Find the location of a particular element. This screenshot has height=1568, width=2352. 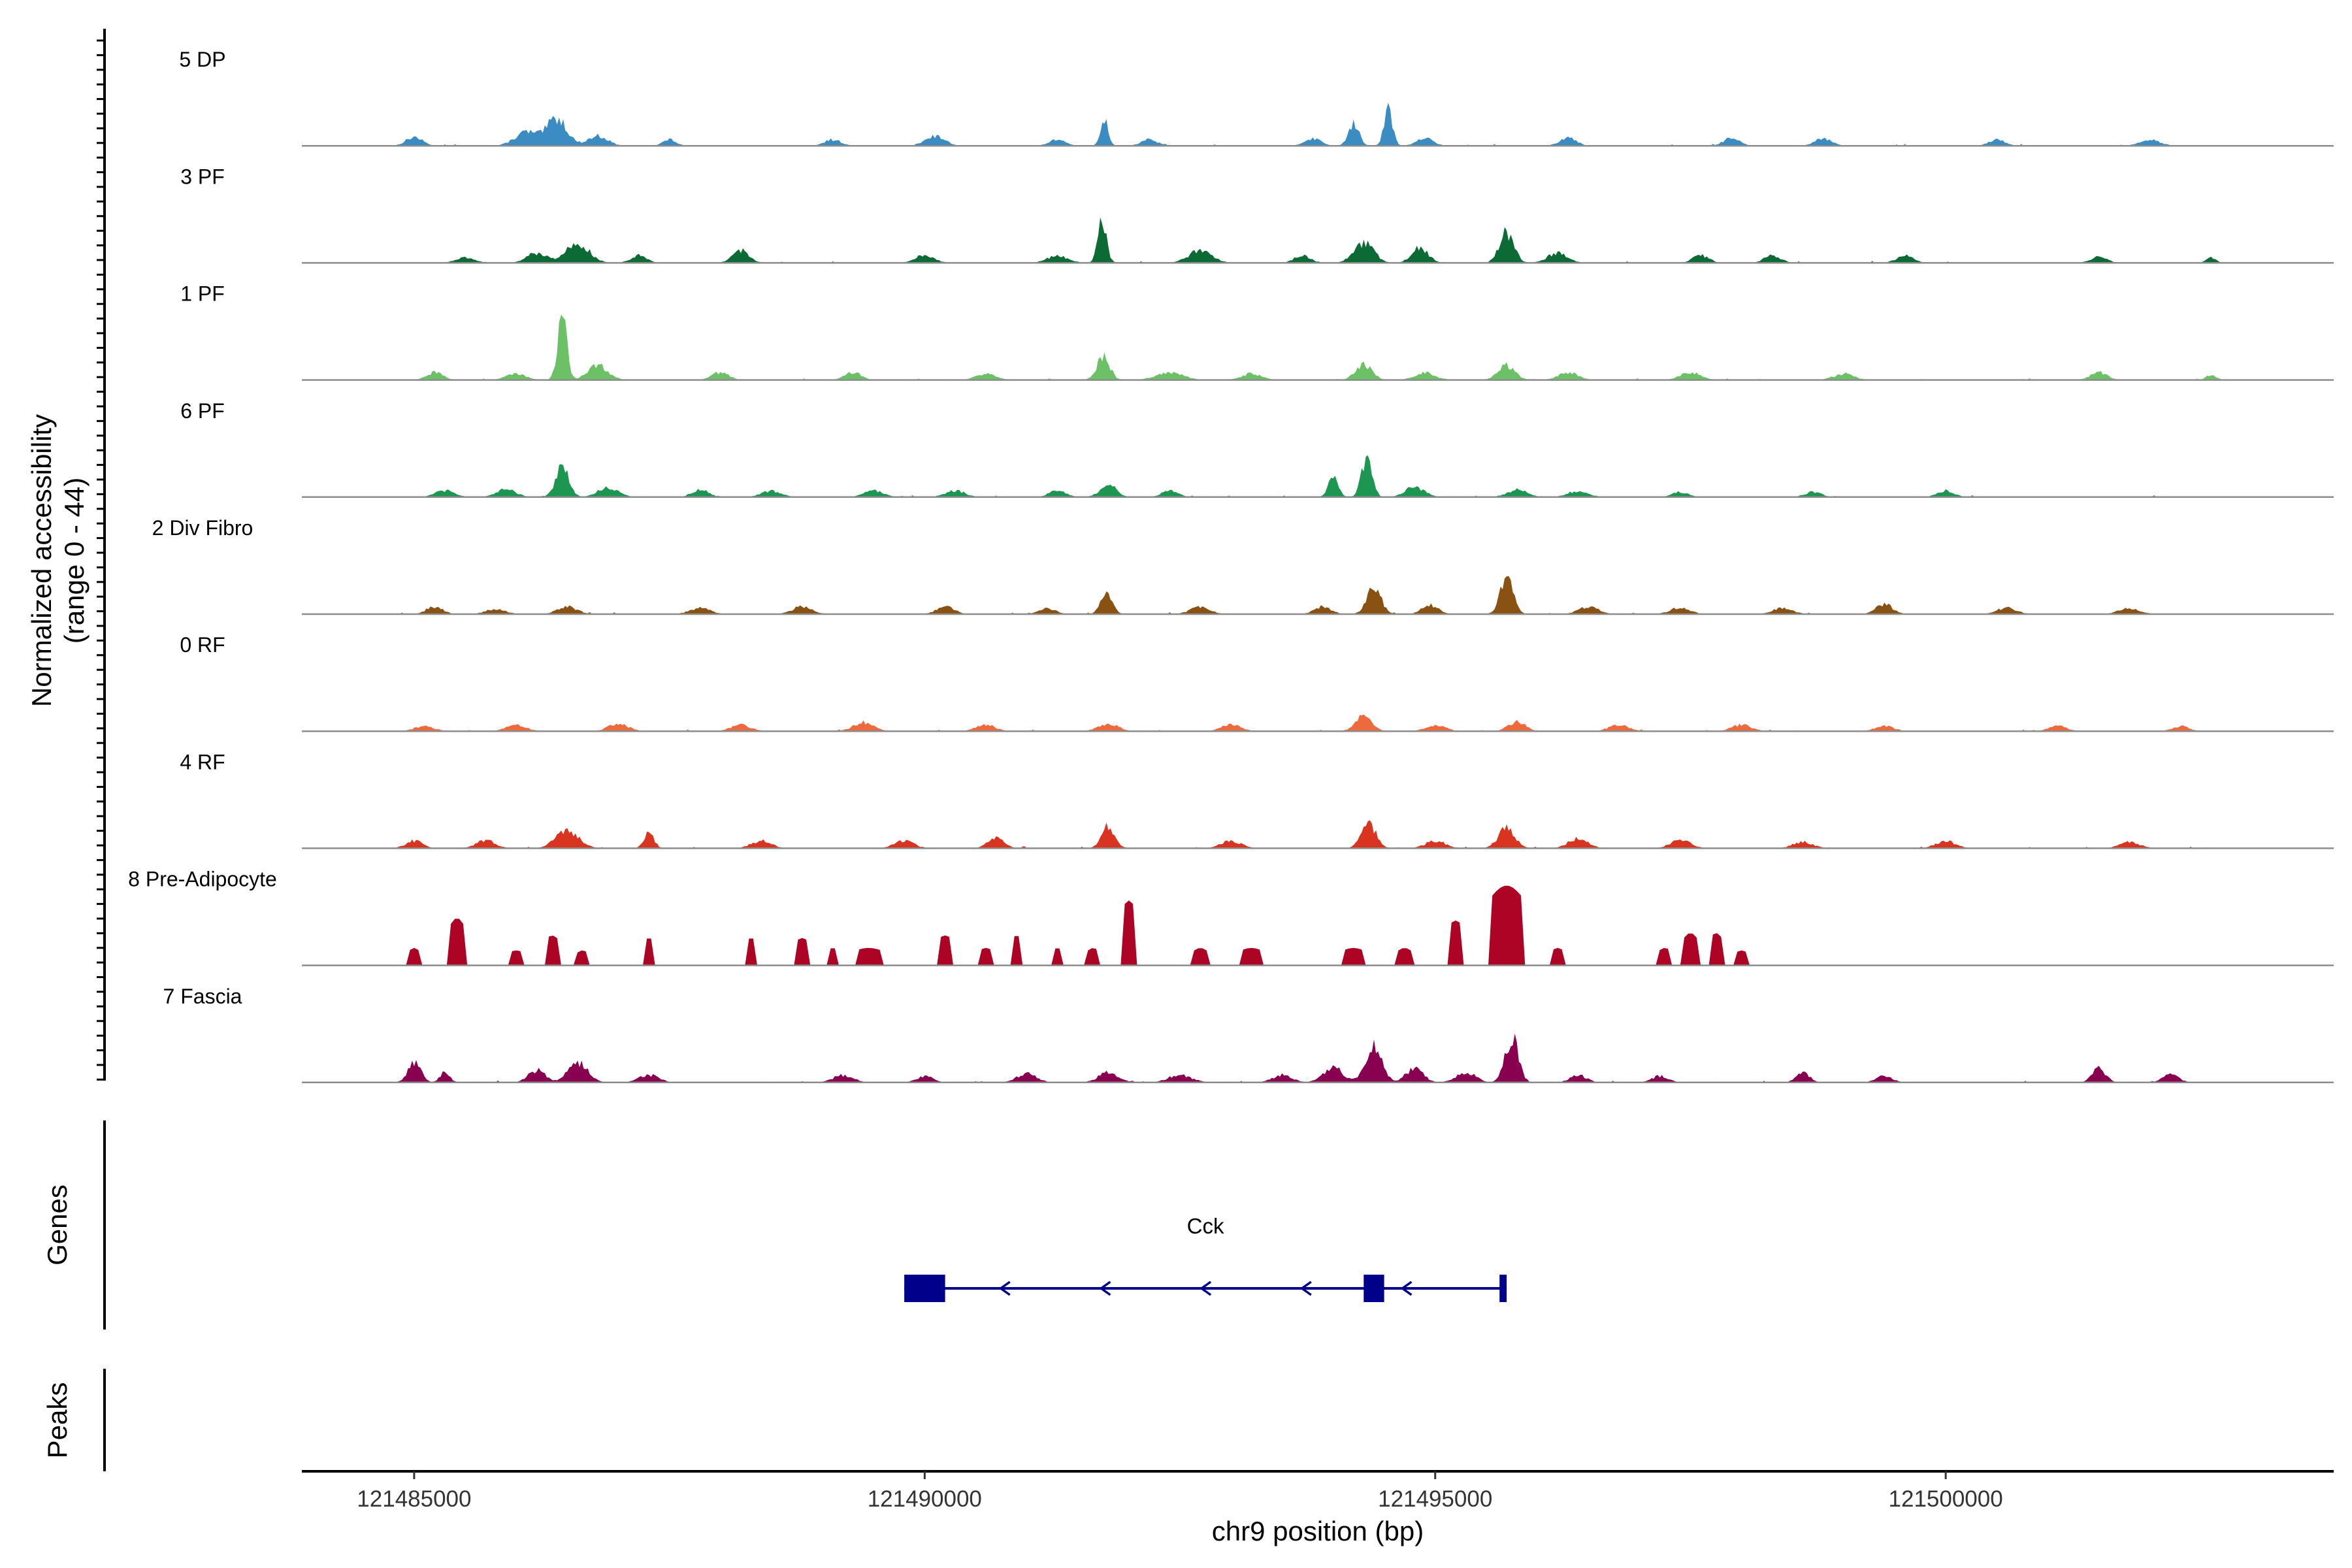

track-5-dp: 5 DP is located at coordinates (1256, 97).